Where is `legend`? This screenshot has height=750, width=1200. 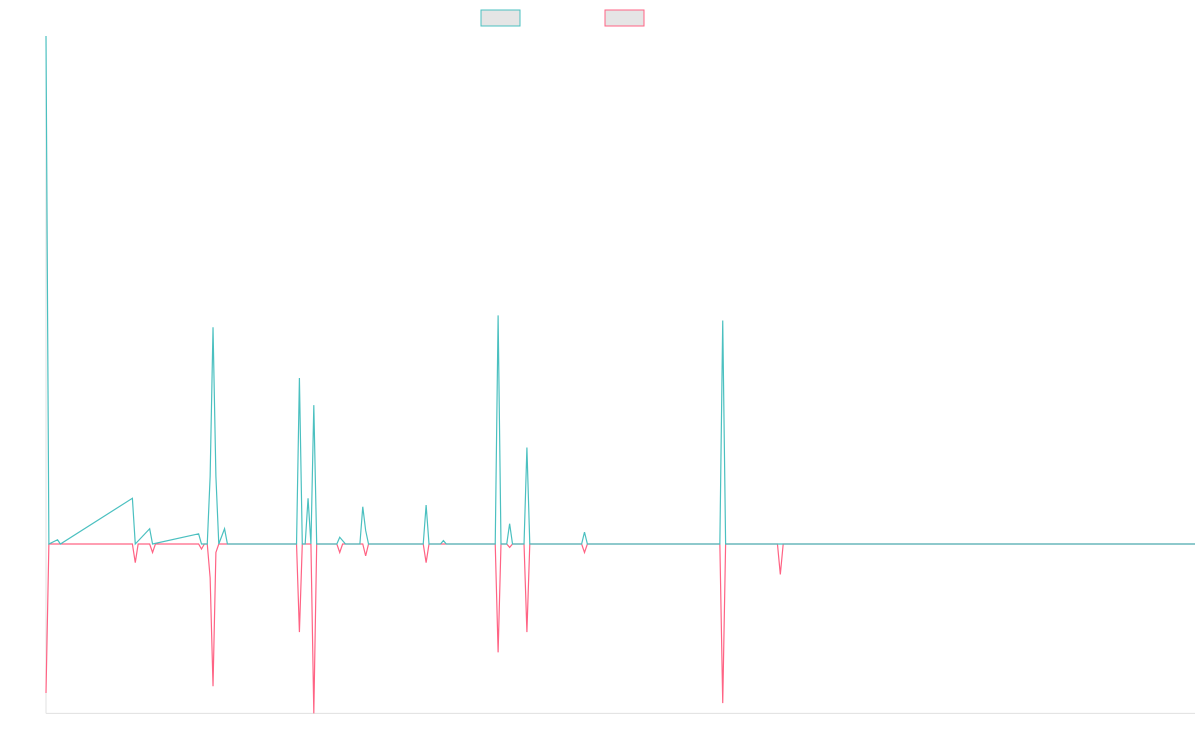
legend is located at coordinates (562, 18).